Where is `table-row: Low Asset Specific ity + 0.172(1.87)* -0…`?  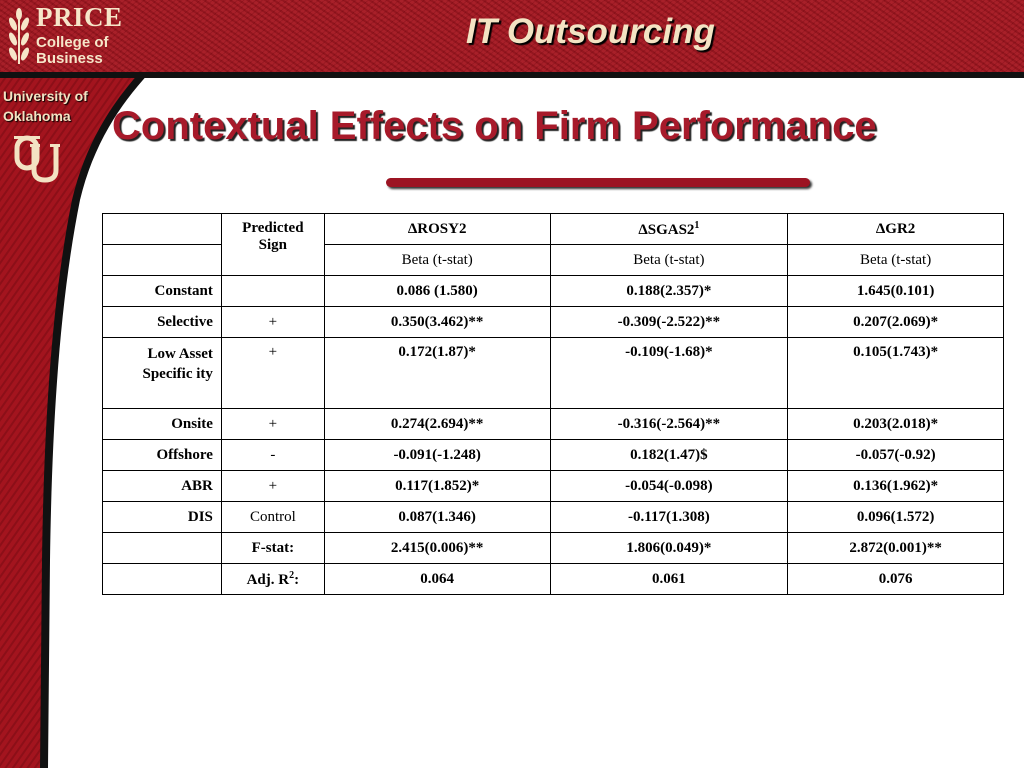 table-row: Low Asset Specific ity + 0.172(1.87)* -0… is located at coordinates (553, 373).